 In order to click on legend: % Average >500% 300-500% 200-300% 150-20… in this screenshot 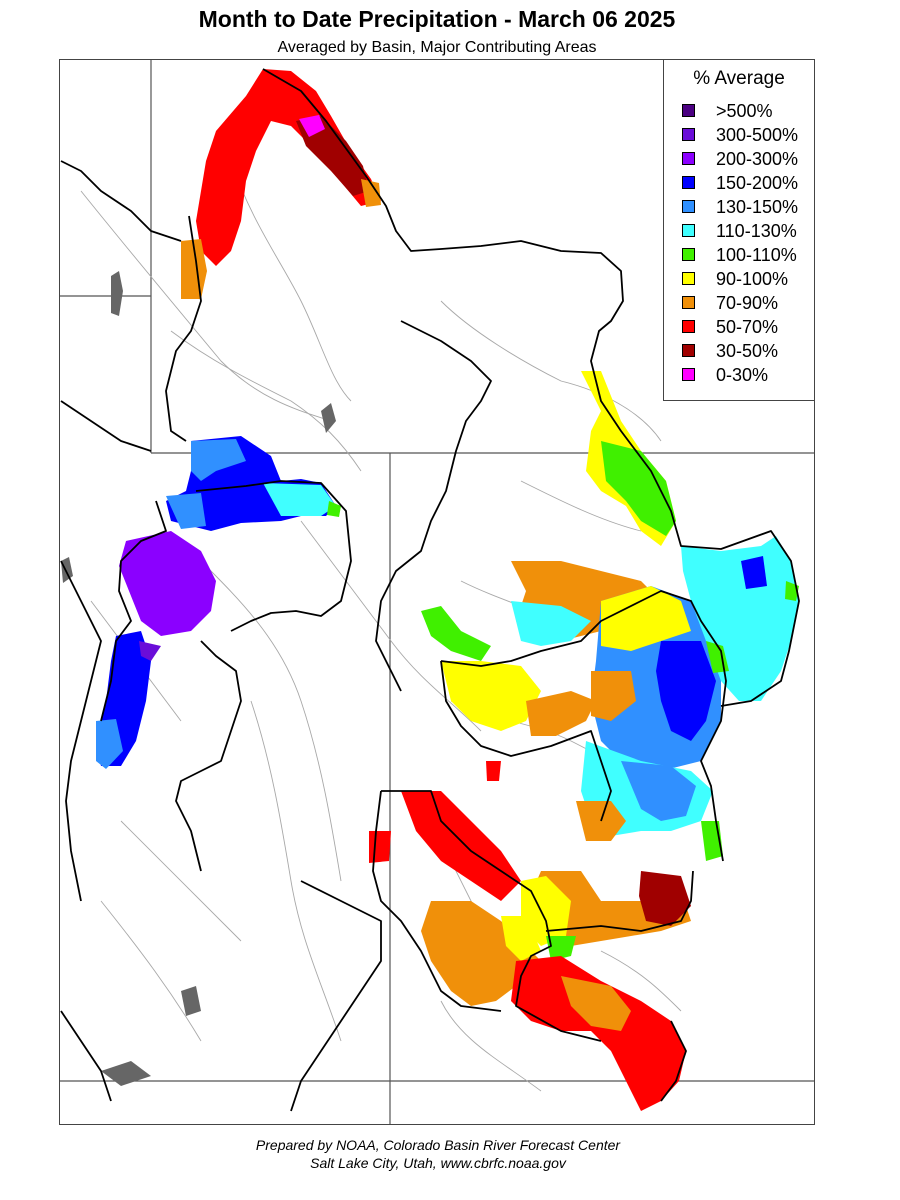, I will do `click(739, 230)`.